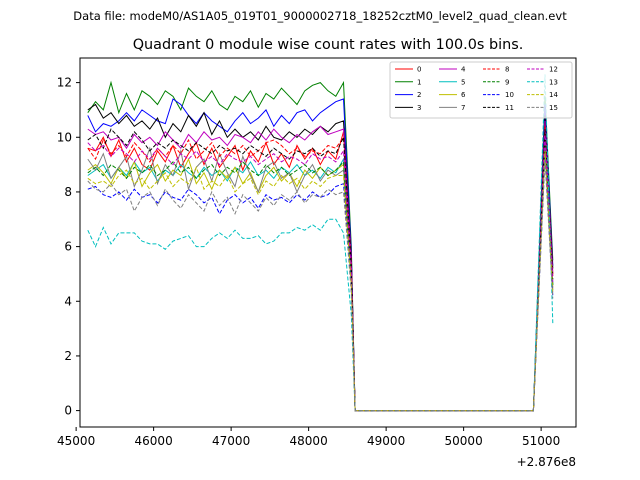  Describe the element at coordinates (481, 90) in the screenshot. I see `legend-box` at that location.